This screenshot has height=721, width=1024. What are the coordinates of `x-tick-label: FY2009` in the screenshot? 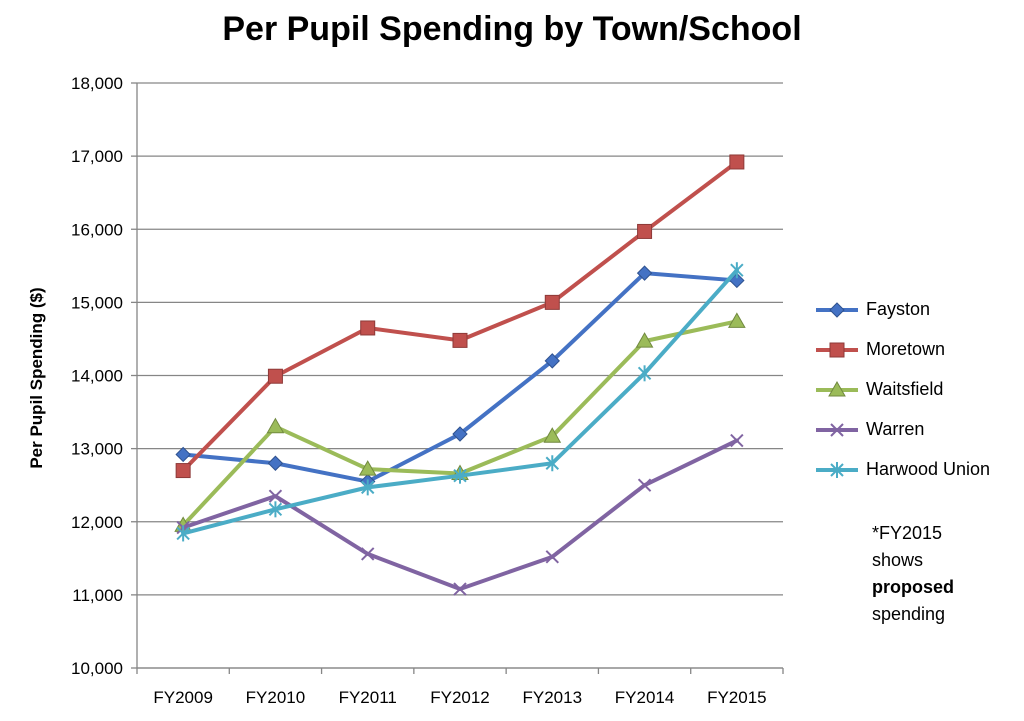 It's located at (183, 697).